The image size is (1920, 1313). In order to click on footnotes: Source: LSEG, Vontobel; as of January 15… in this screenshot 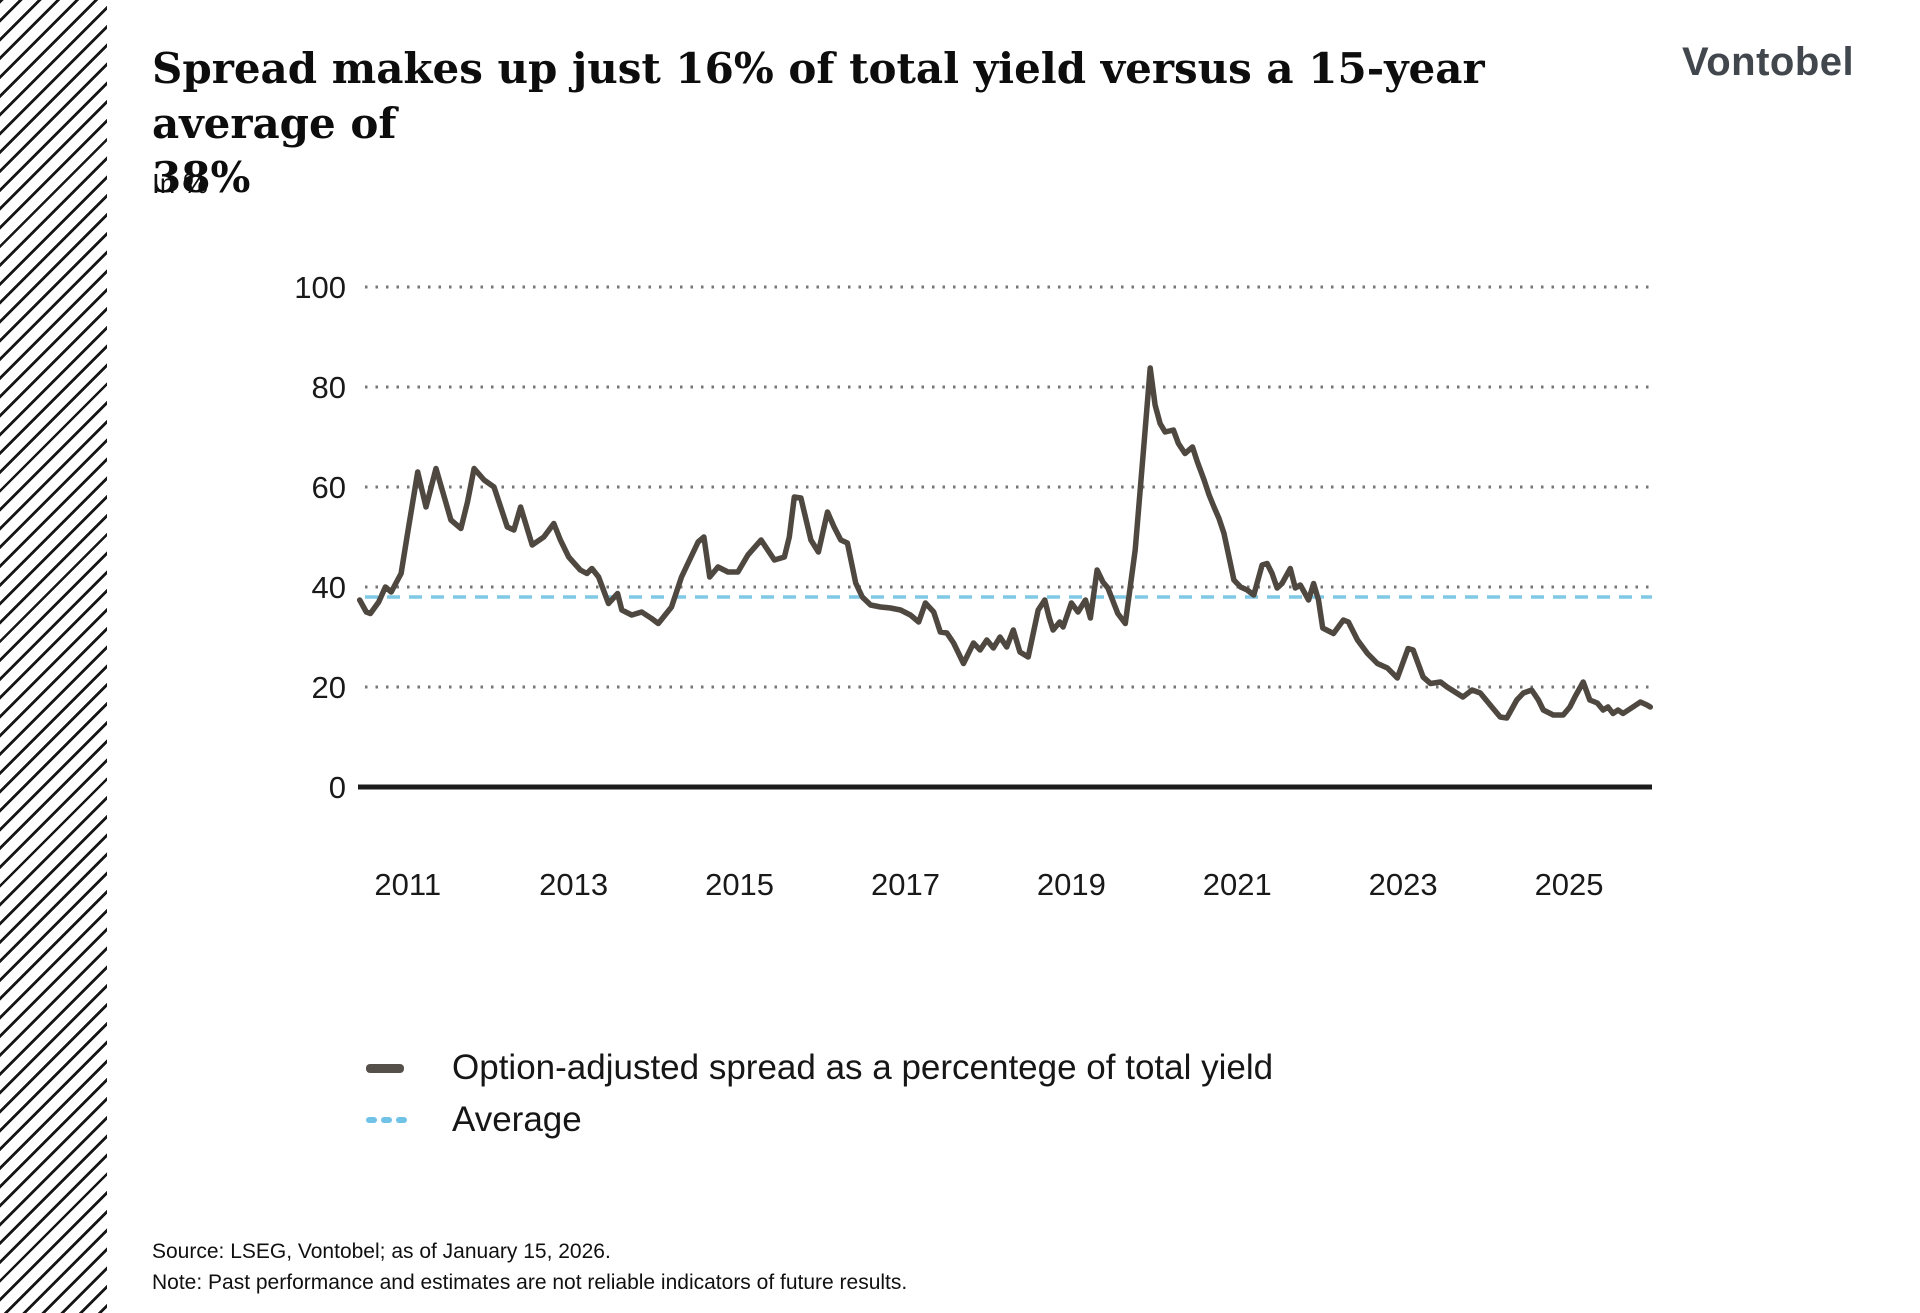, I will do `click(529, 1267)`.